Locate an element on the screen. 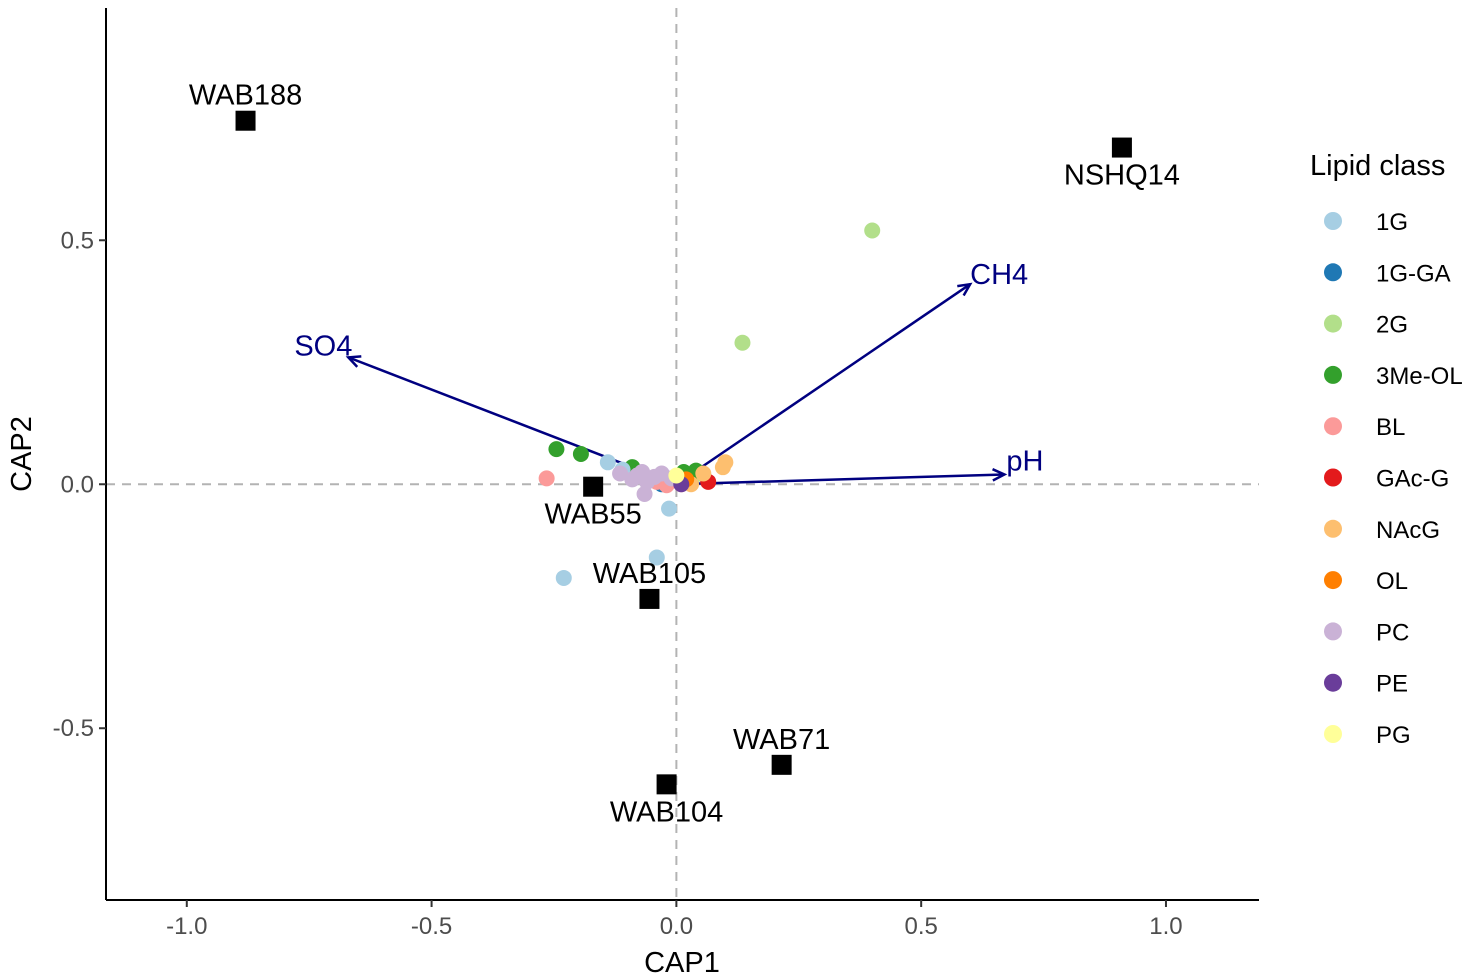  legend-items: 1G 1G-GA 2G 3Me-OL BL GAc-G NAcG OL PC PE PG is located at coordinates (1393, 479).